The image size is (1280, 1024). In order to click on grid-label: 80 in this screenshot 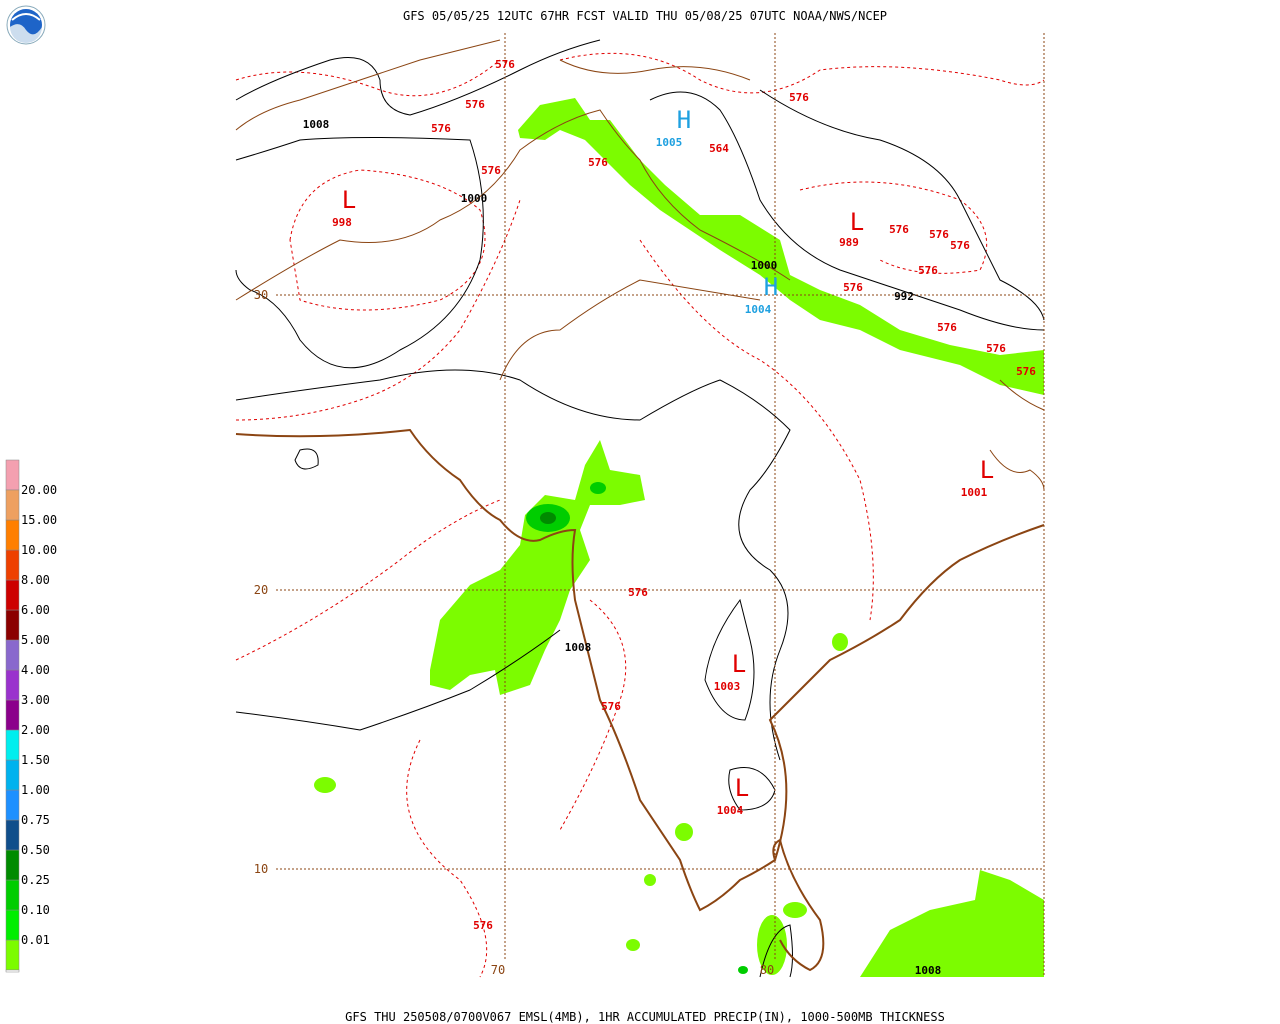, I will do `click(767, 970)`.